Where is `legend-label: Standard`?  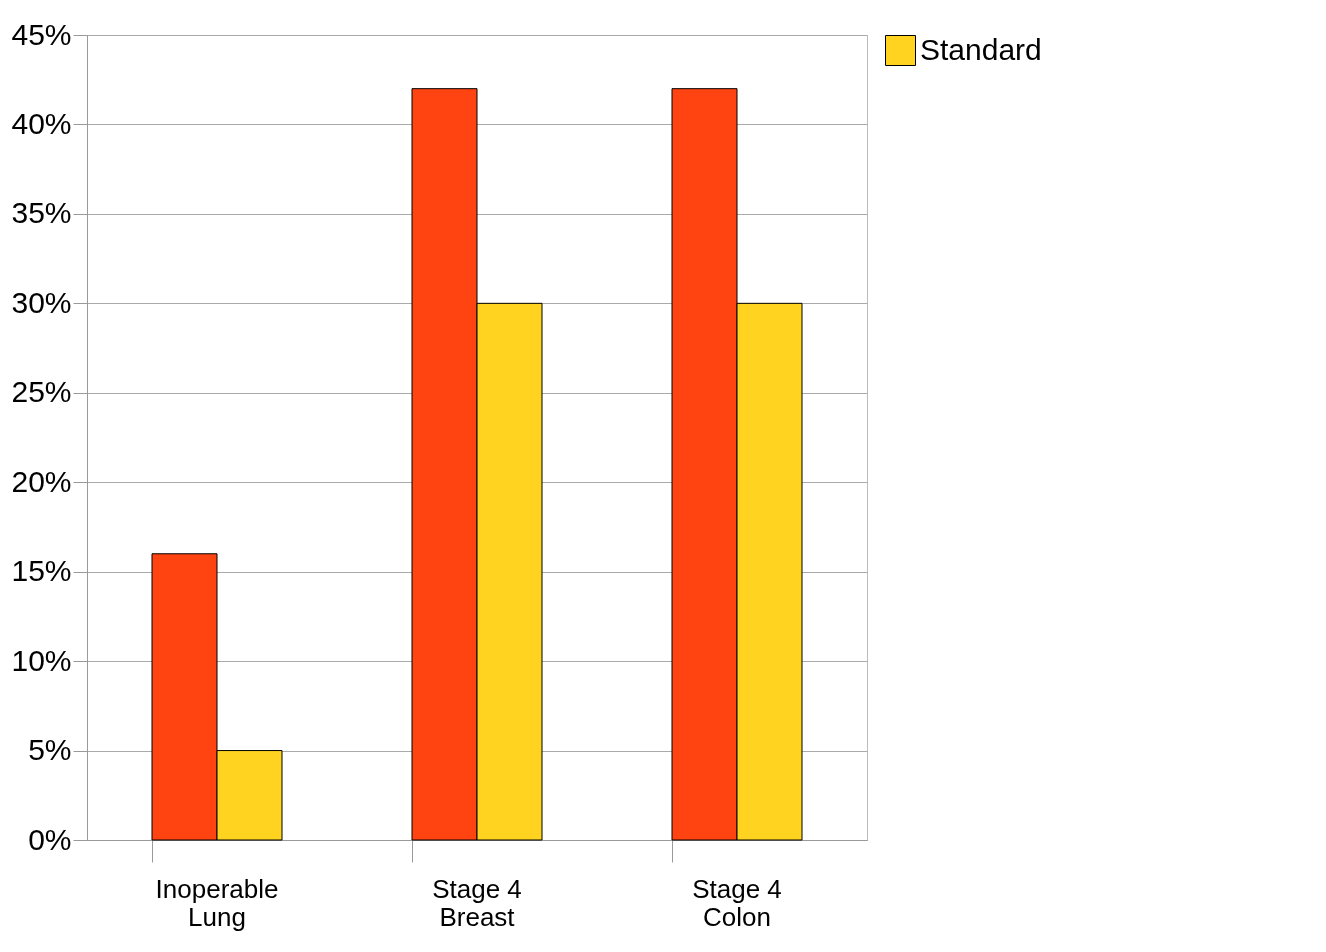 legend-label: Standard is located at coordinates (981, 49).